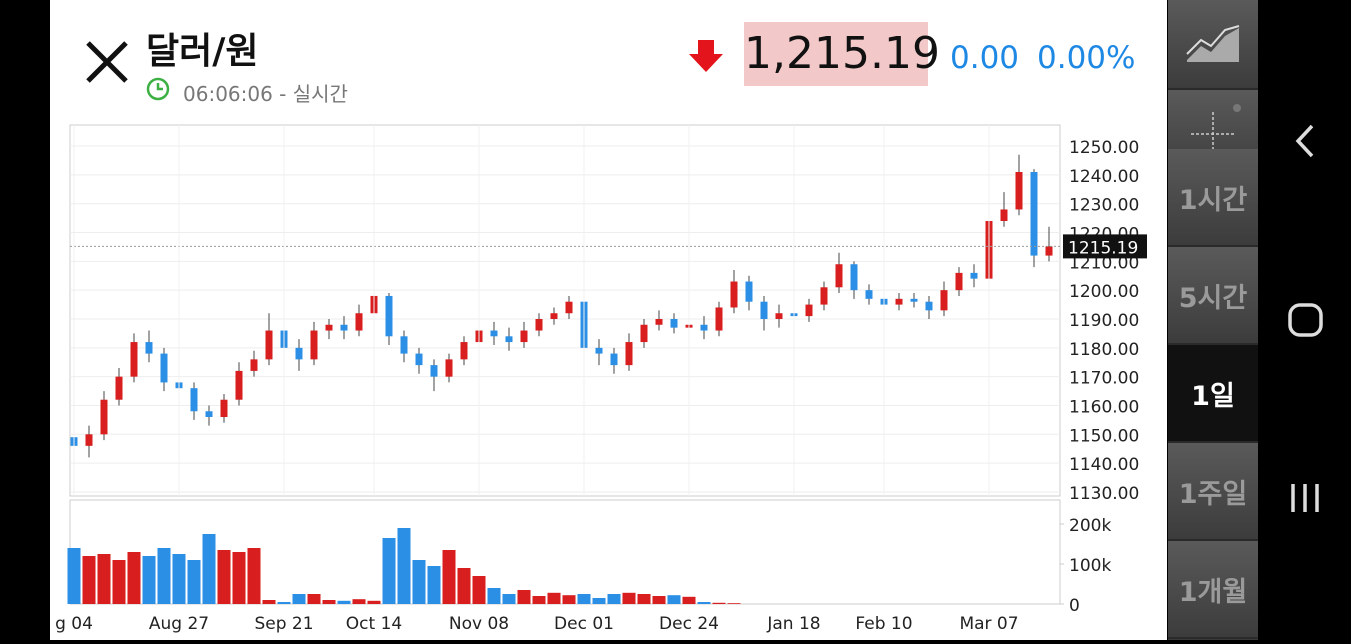  What do you see at coordinates (265, 94) in the screenshot?
I see `time: 06:06:06 - 실시간` at bounding box center [265, 94].